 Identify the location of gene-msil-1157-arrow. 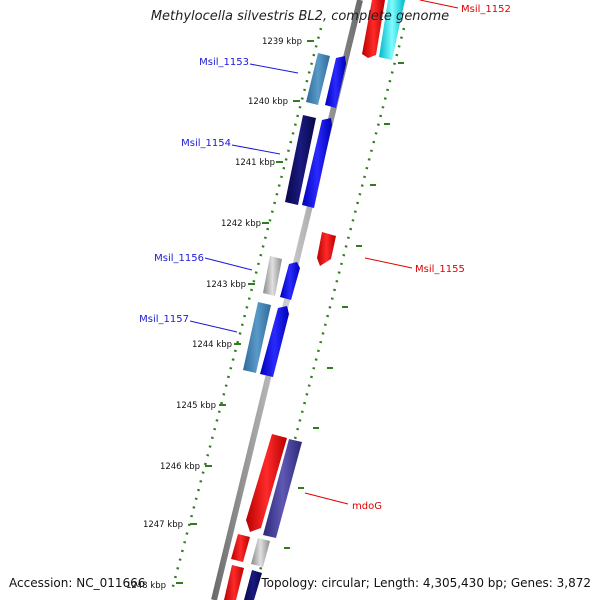
(274, 341).